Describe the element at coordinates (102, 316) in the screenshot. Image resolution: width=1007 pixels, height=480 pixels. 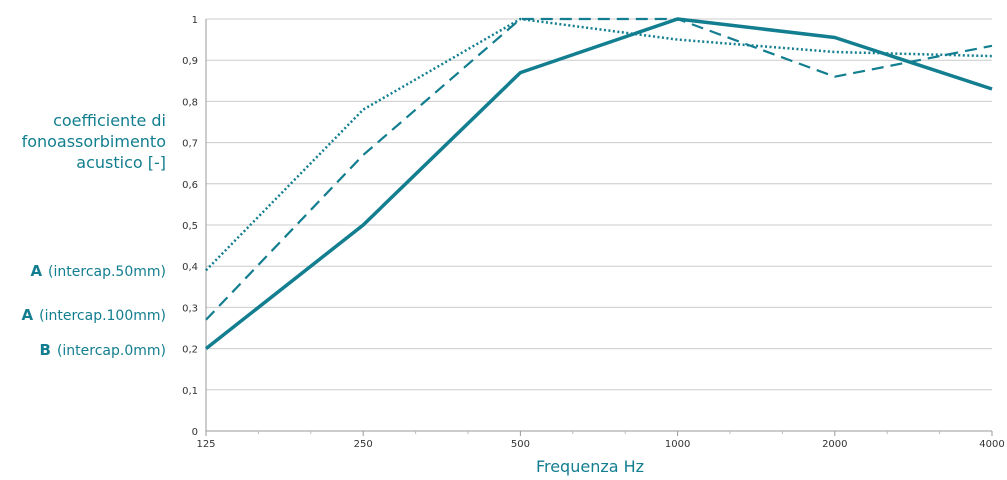
I see `legend-label: (intercap.100mm)` at that location.